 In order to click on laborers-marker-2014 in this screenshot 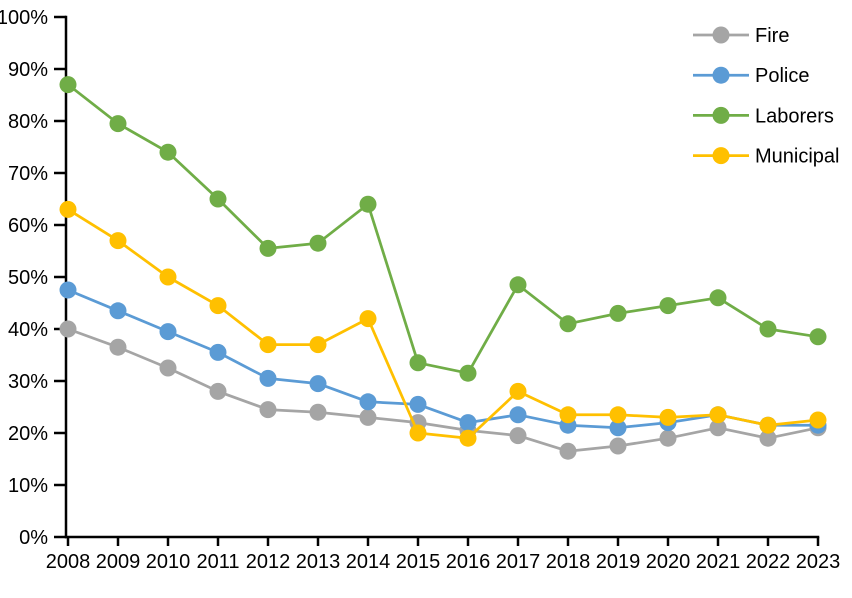, I will do `click(368, 204)`.